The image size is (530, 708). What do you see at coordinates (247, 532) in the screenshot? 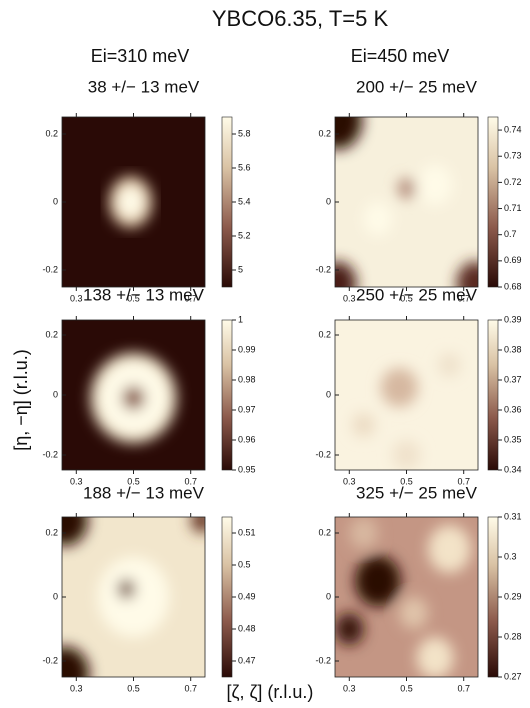
I see `colorbar-tick-label: 0.51` at bounding box center [247, 532].